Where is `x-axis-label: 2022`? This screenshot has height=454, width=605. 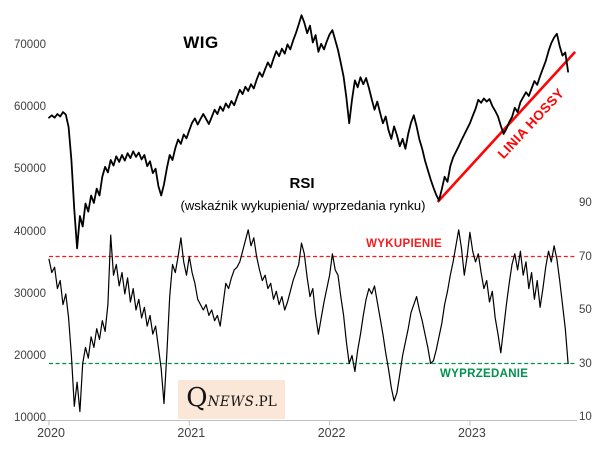 x-axis-label: 2022 is located at coordinates (331, 433).